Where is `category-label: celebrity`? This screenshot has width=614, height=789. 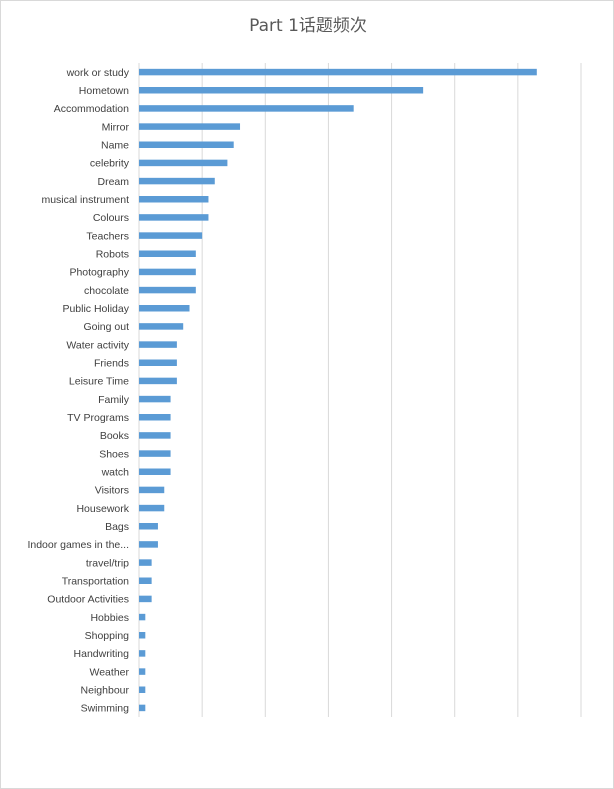
category-label: celebrity is located at coordinates (110, 164).